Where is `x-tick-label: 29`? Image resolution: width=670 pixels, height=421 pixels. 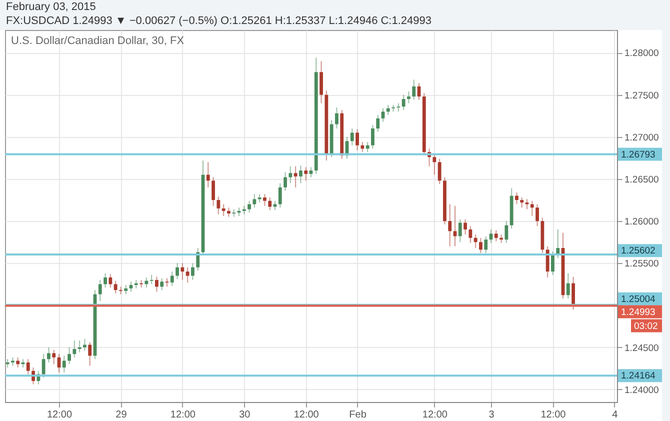 x-tick-label: 29 is located at coordinates (122, 415).